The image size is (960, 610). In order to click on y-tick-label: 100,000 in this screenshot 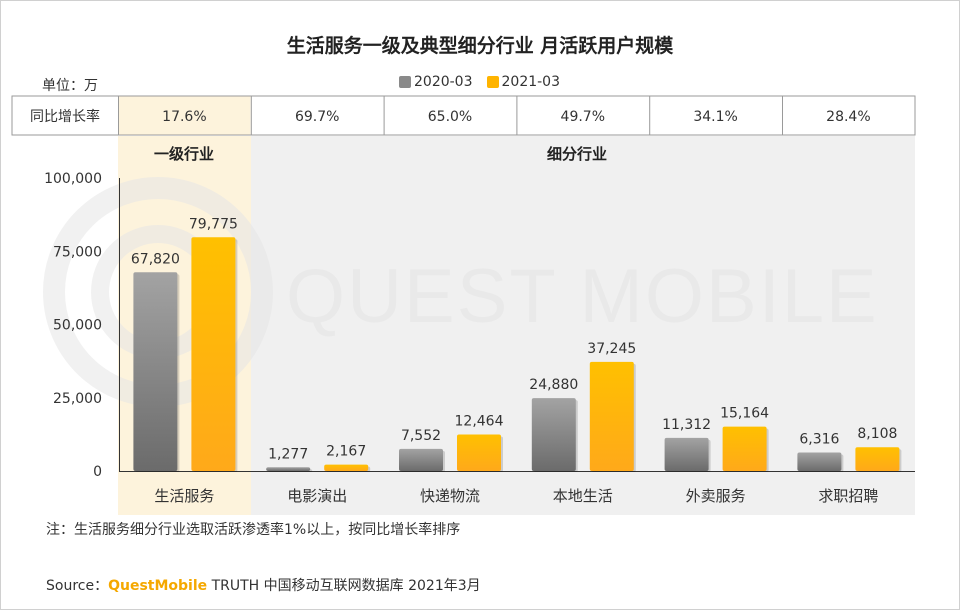, I will do `click(73, 179)`.